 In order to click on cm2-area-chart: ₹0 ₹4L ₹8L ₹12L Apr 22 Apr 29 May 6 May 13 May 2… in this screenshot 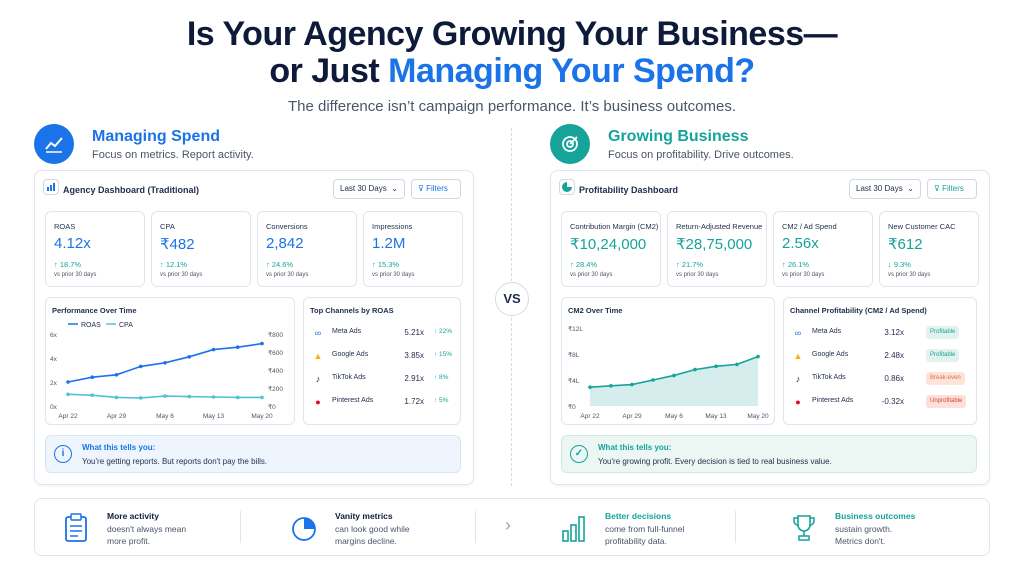, I will do `click(668, 372)`.